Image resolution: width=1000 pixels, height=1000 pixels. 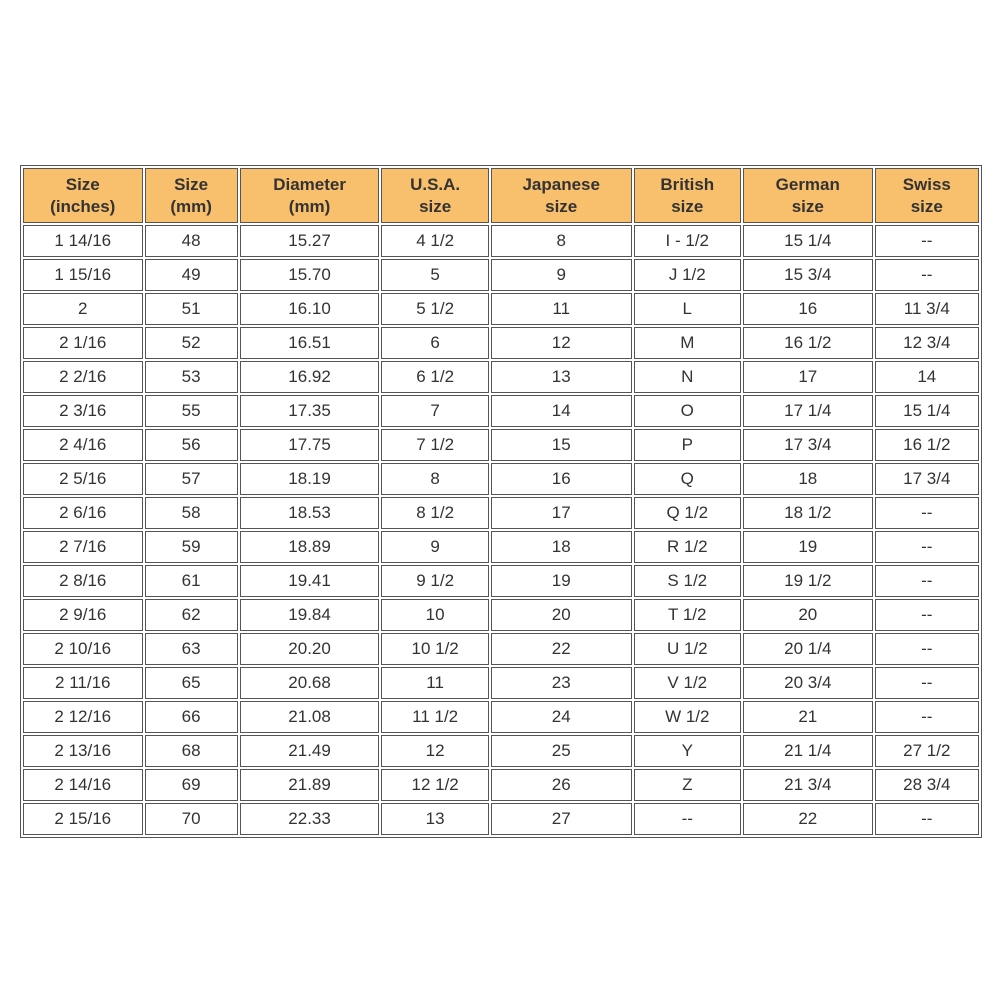 I want to click on table-cell: 2 5/16, so click(x=83, y=479).